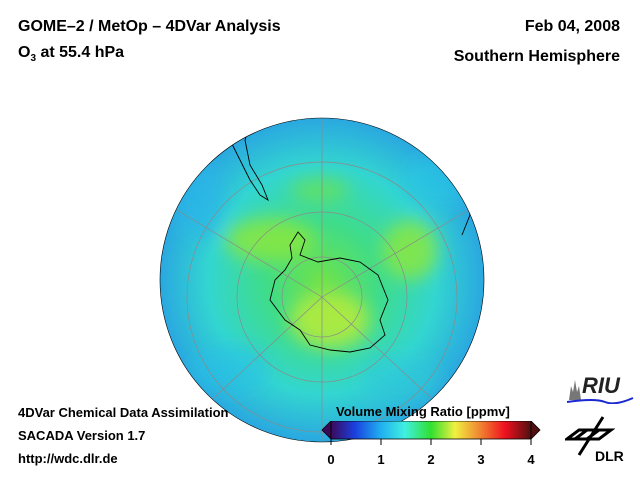  Describe the element at coordinates (80, 52) in the screenshot. I see `pressure-level: at 55.4 hPa` at that location.